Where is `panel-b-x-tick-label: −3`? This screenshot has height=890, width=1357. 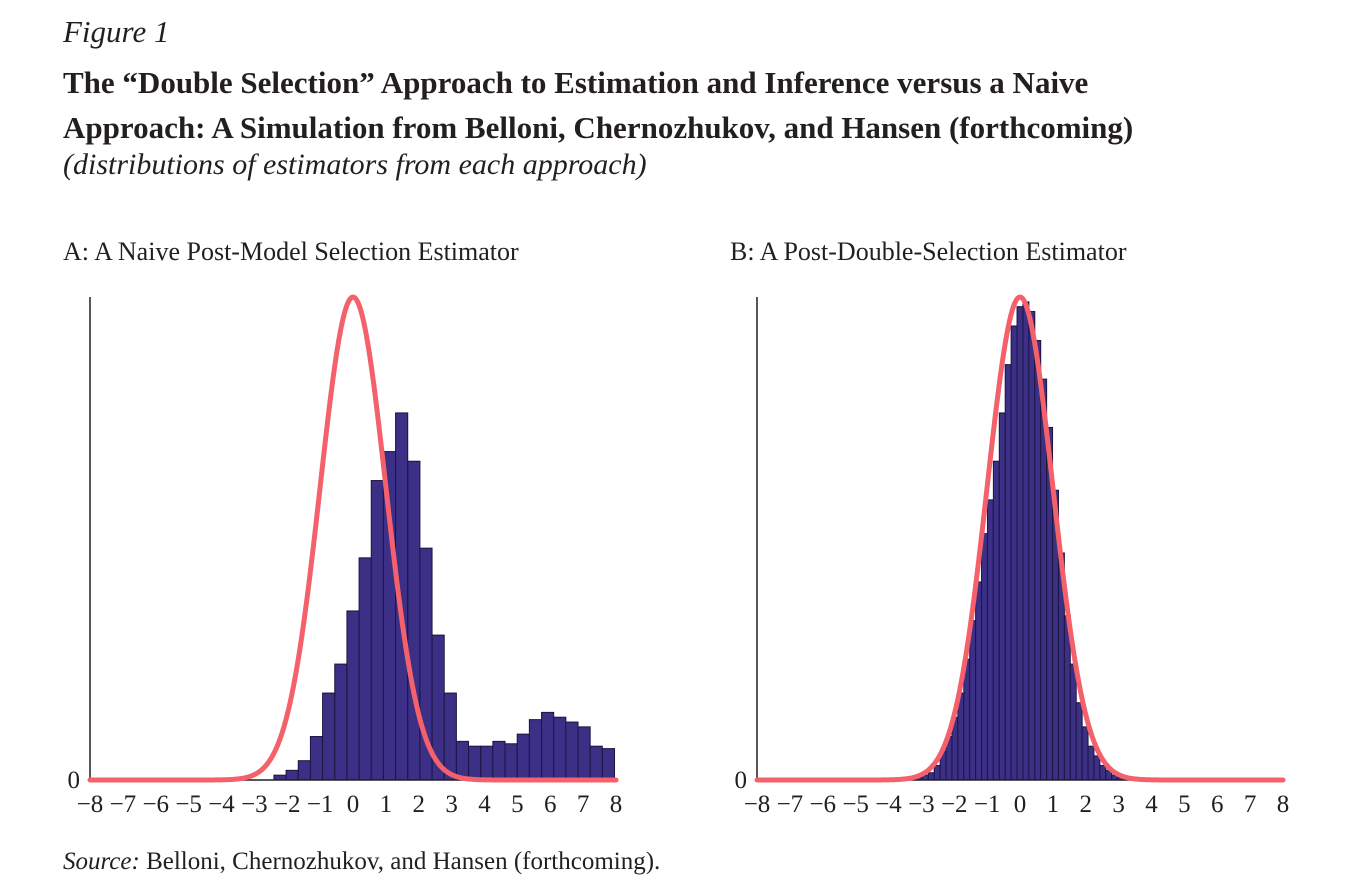
panel-b-x-tick-label: −3 is located at coordinates (921, 804).